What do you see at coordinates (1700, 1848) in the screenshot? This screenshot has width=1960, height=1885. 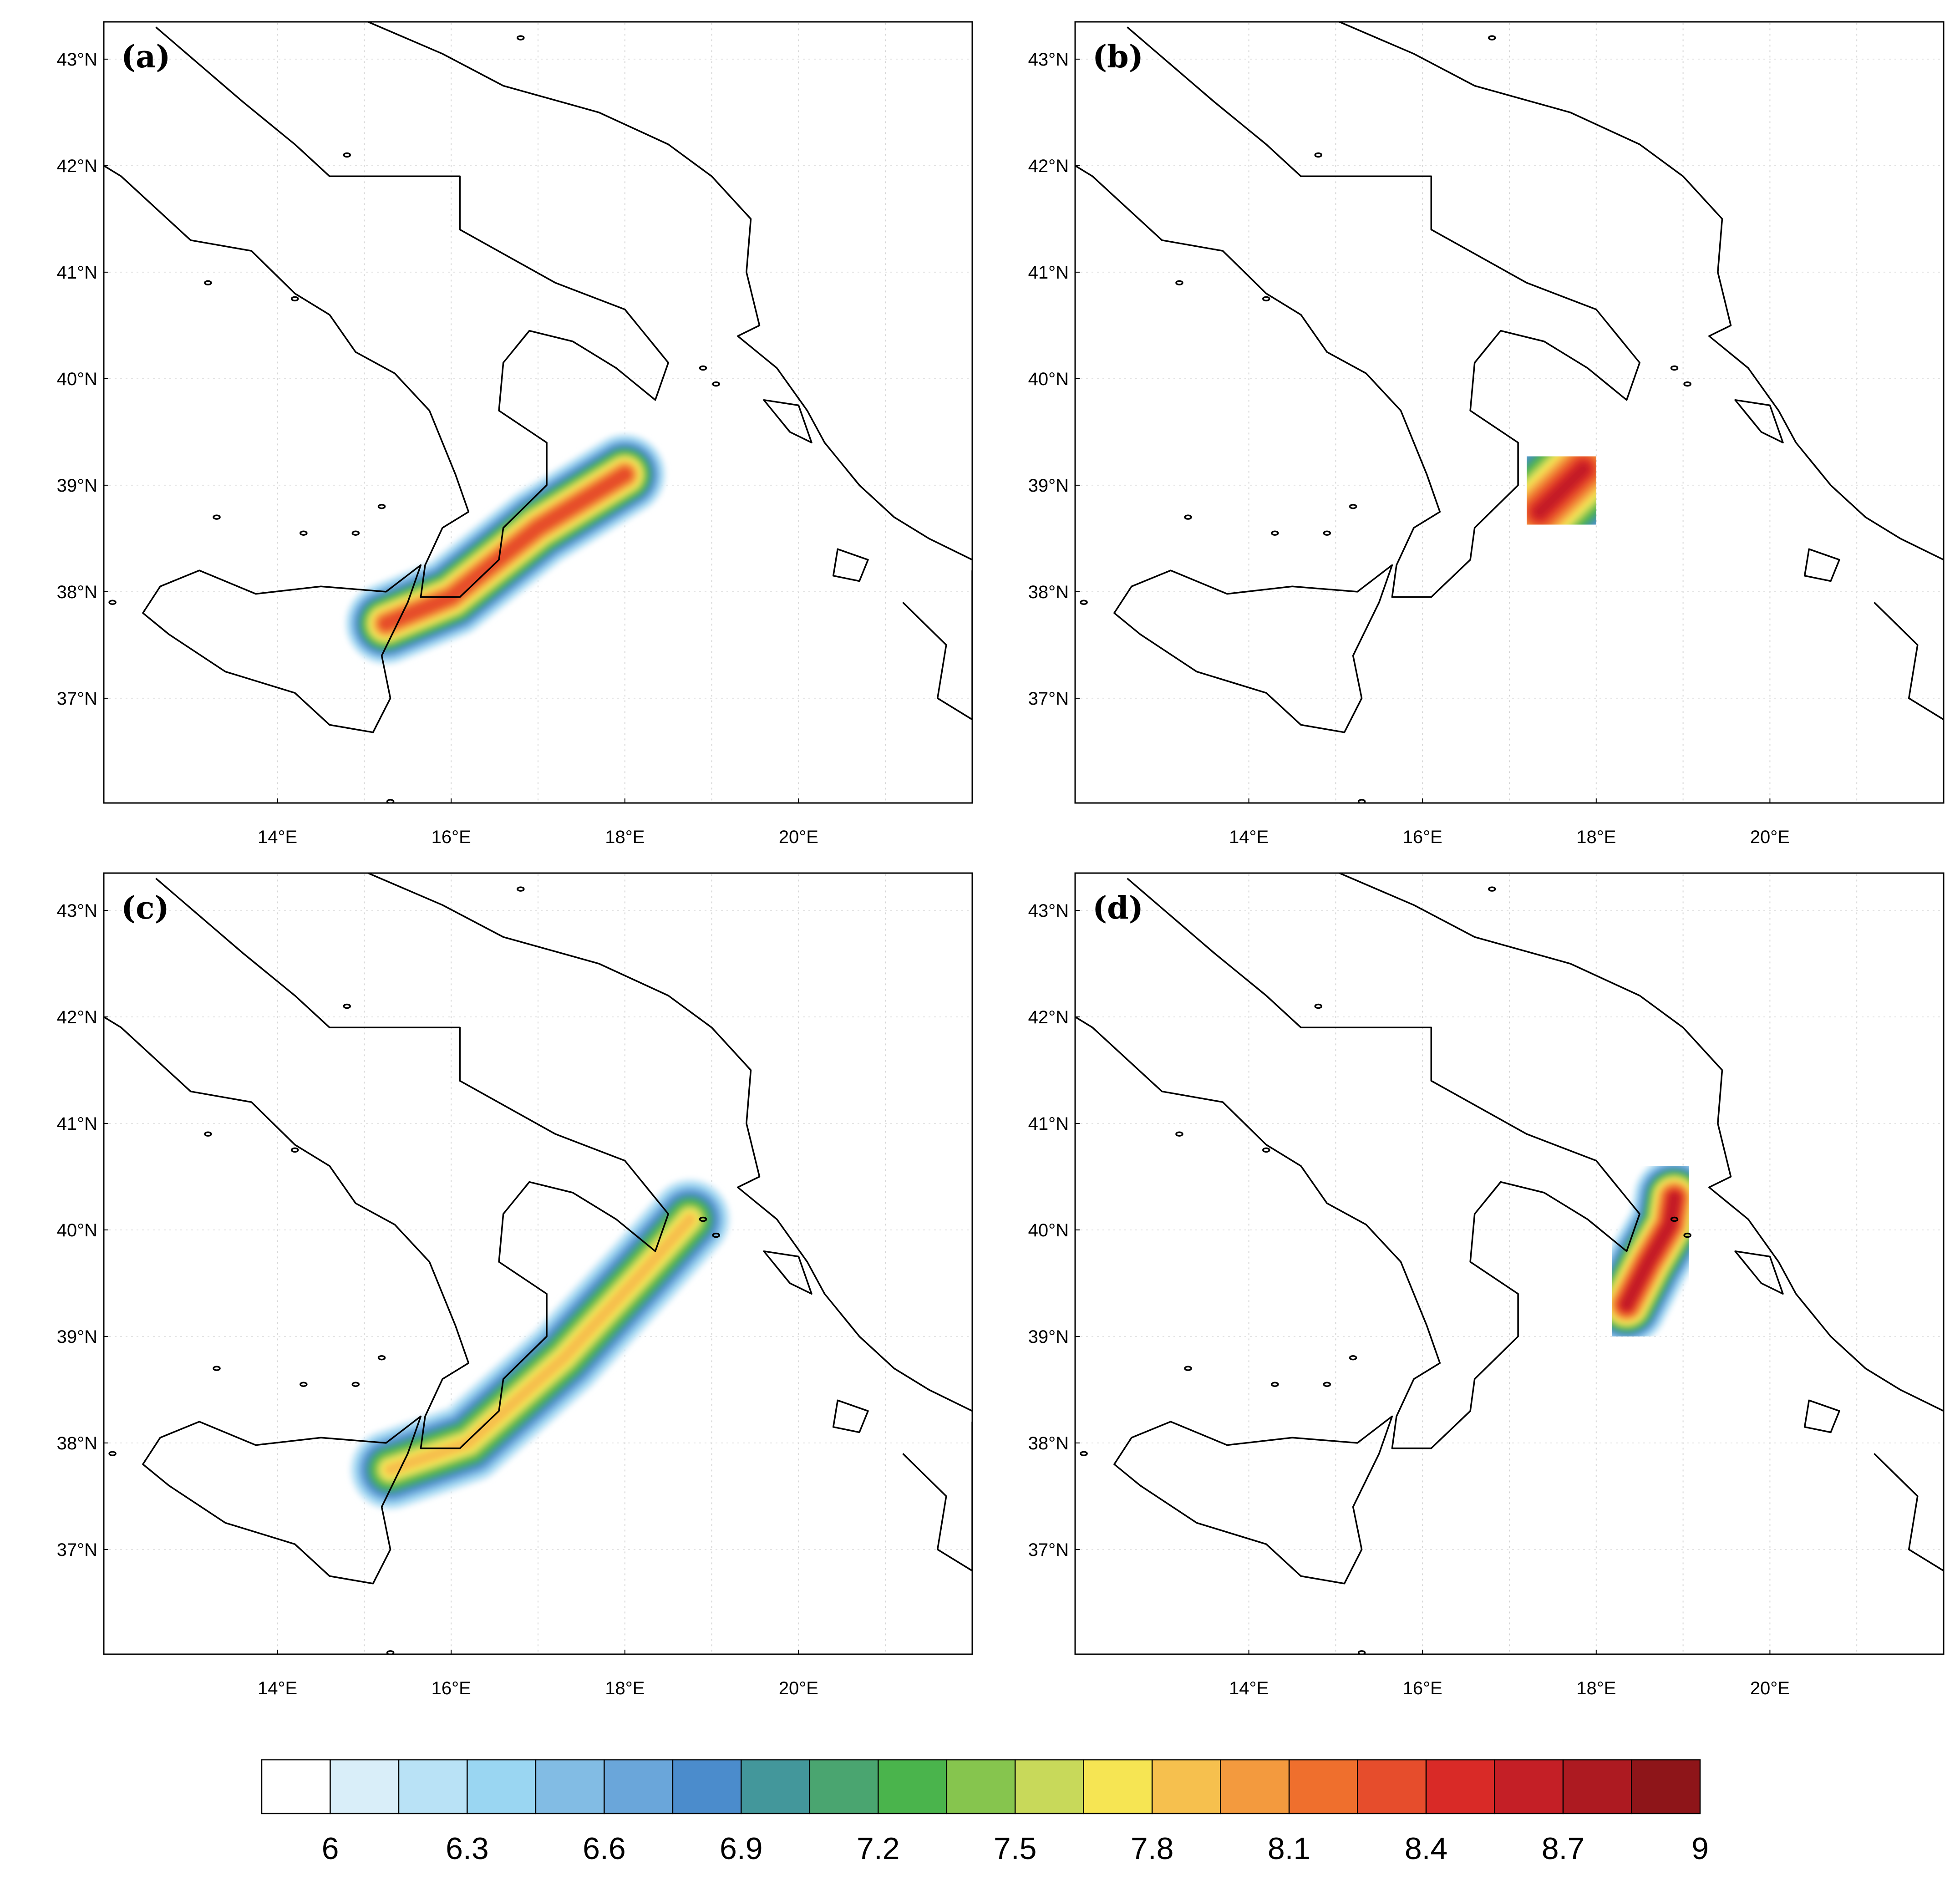 I see `colorbar-label: 9` at bounding box center [1700, 1848].